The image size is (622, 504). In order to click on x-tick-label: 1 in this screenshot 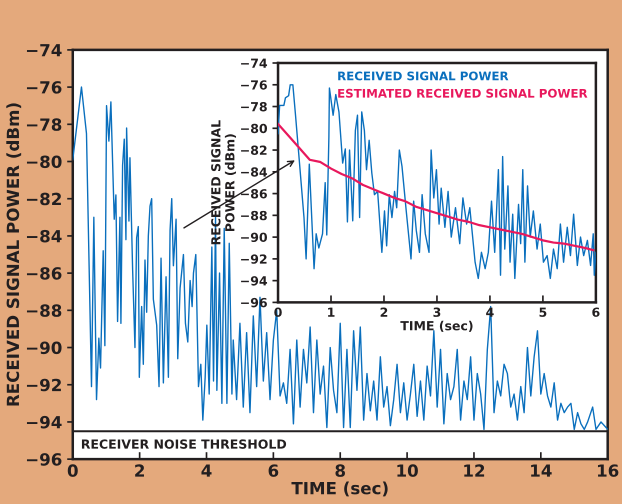, I will do `click(331, 312)`.